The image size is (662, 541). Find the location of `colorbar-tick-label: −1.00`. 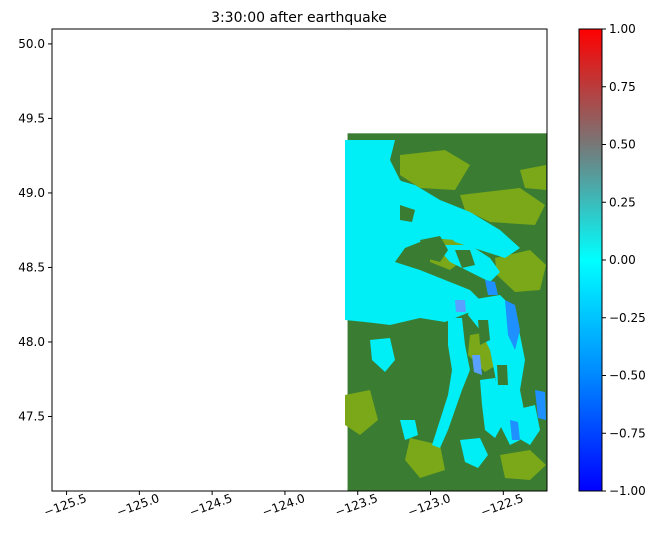

colorbar-tick-label: −1.00 is located at coordinates (627, 491).